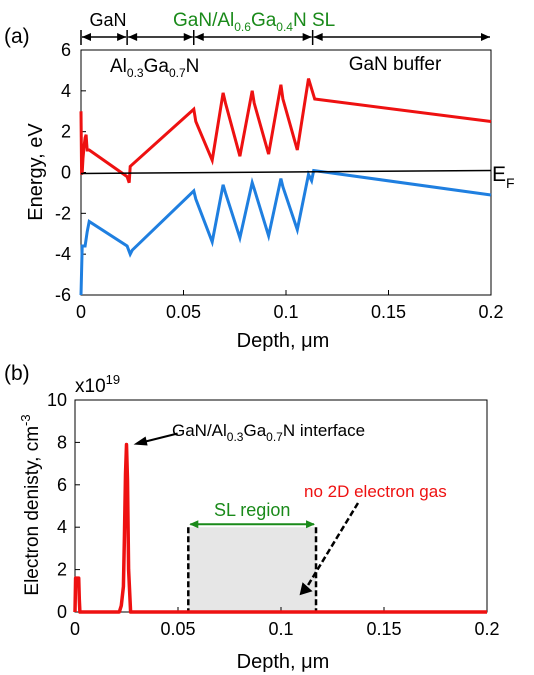  What do you see at coordinates (194, 524) in the screenshot?
I see `sl-bracket-arrow-left` at bounding box center [194, 524].